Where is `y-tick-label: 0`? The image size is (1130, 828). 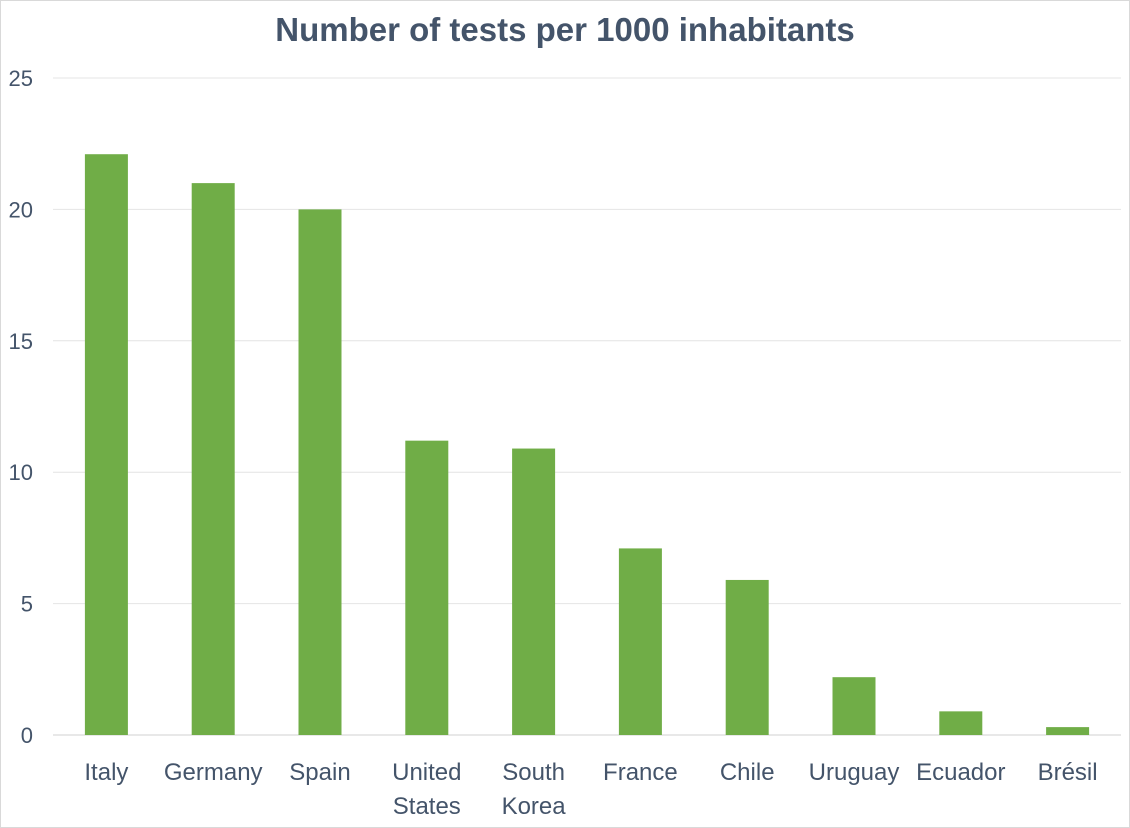 y-tick-label: 0 is located at coordinates (27, 735).